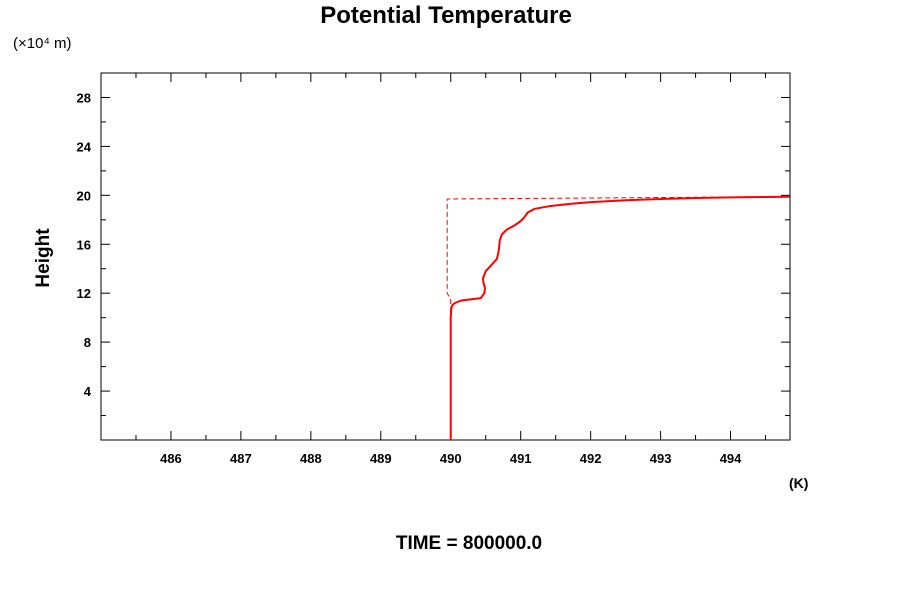 The width and height of the screenshot is (900, 605). I want to click on x-tick-label: 486, so click(171, 458).